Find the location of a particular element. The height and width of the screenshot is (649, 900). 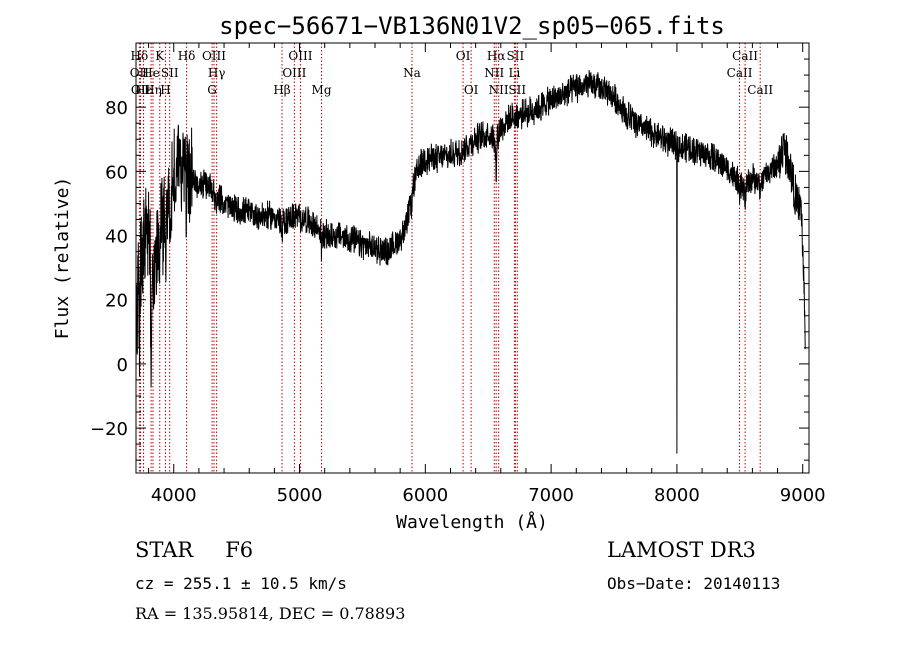

y-axis-label: Flux (relative) is located at coordinates (62, 258).